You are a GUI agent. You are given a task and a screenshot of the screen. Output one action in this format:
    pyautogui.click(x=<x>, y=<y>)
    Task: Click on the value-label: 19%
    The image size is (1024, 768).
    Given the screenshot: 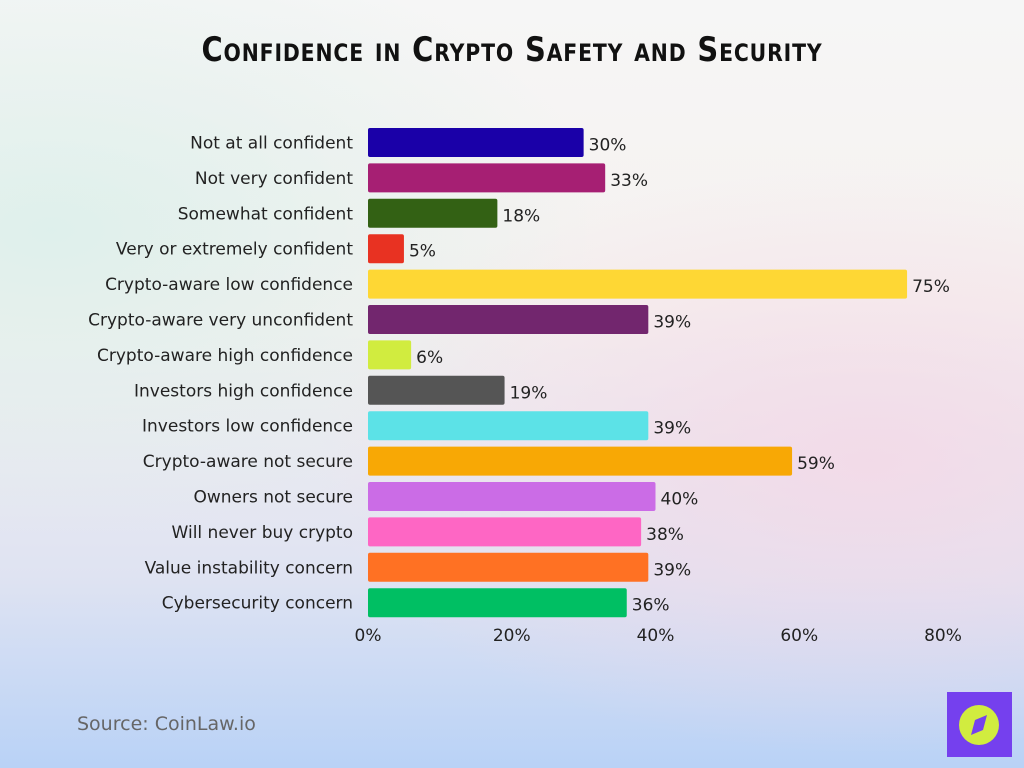 What is the action you would take?
    pyautogui.click(x=529, y=393)
    